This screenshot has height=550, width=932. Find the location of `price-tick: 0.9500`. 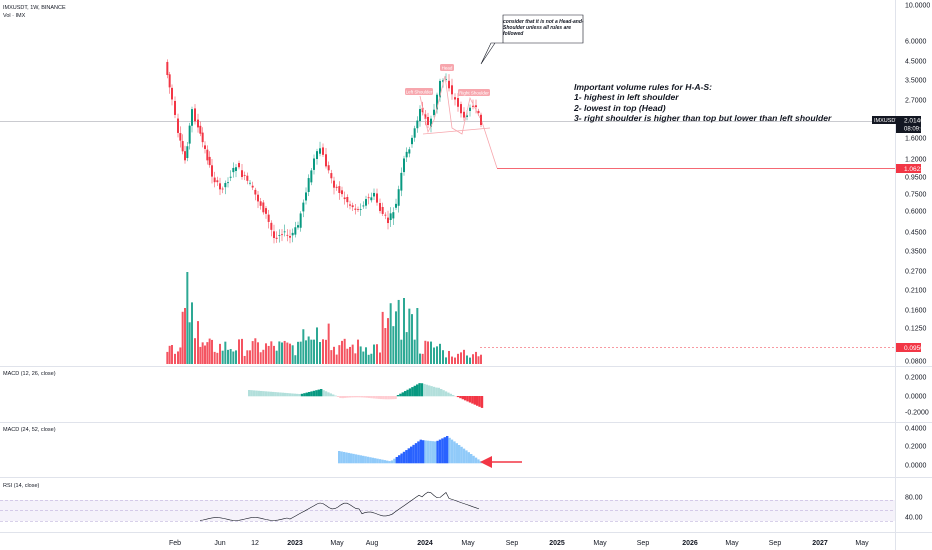

price-tick: 0.9500 is located at coordinates (916, 178).